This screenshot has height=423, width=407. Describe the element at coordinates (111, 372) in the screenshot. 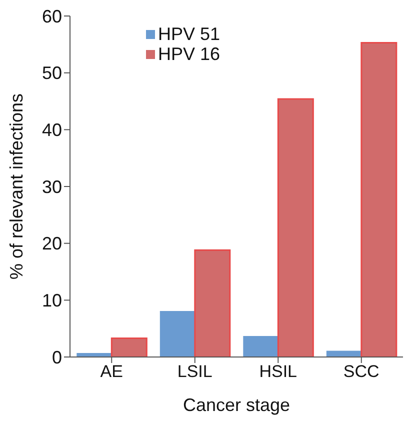

I see `x-tick-label: AE` at that location.